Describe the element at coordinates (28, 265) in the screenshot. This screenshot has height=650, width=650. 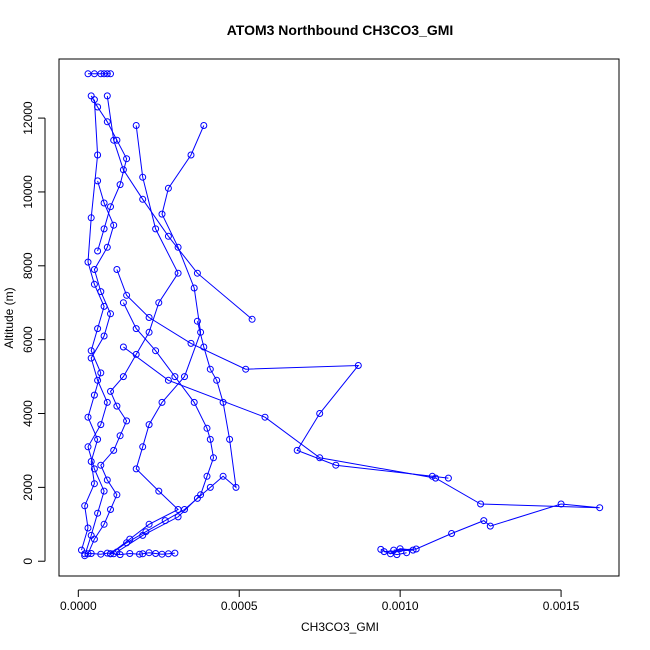
I see `y-tick-label: 8000` at that location.